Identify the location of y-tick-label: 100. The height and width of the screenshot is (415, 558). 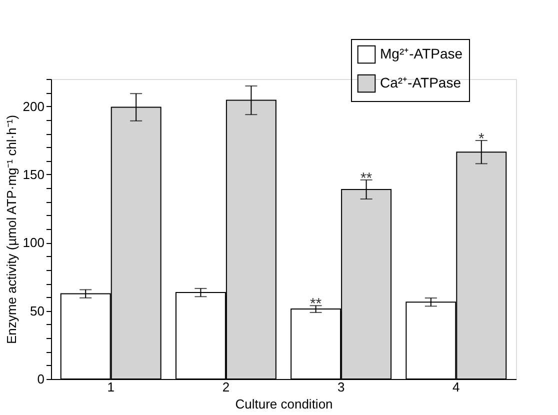
(33, 242).